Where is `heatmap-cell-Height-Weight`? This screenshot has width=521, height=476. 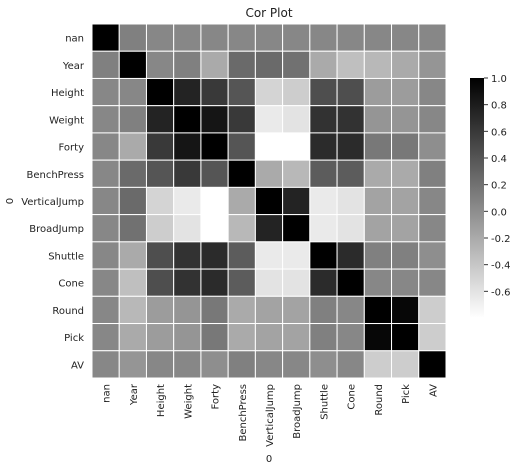 heatmap-cell-Height-Weight is located at coordinates (187, 92).